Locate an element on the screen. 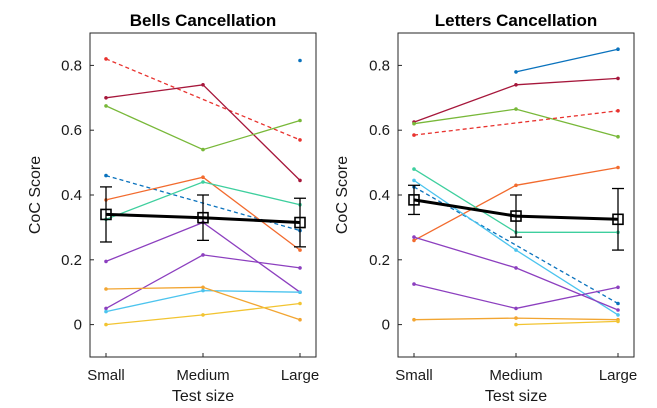 Image resolution: width=657 pixels, height=408 pixels. y-tick-label: 0.2 is located at coordinates (379, 260).